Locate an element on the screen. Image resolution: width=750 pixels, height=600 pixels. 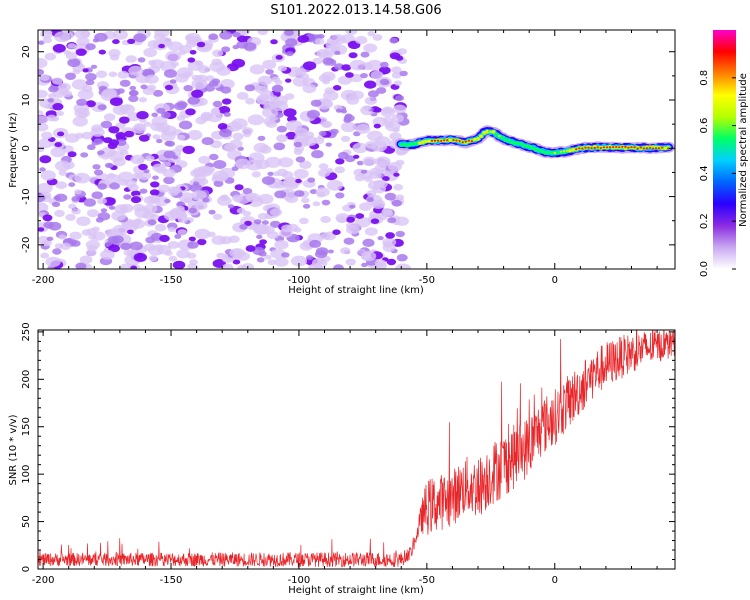
figure-title: S101.2022.013.14.58.G06 is located at coordinates (355, 10).